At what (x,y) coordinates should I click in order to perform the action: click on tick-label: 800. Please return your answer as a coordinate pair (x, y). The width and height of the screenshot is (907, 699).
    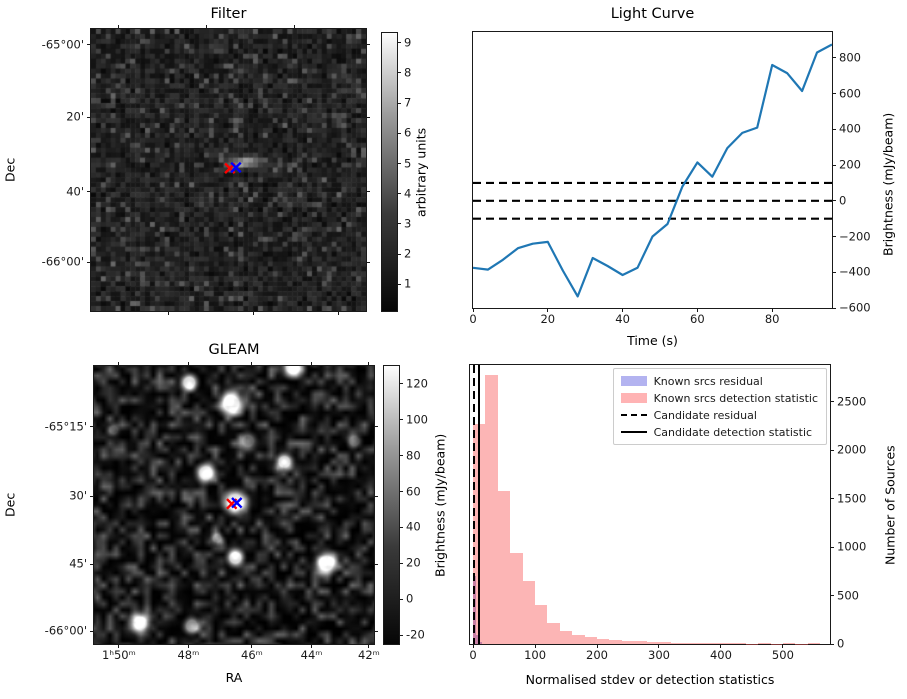
    Looking at the image, I should click on (850, 57).